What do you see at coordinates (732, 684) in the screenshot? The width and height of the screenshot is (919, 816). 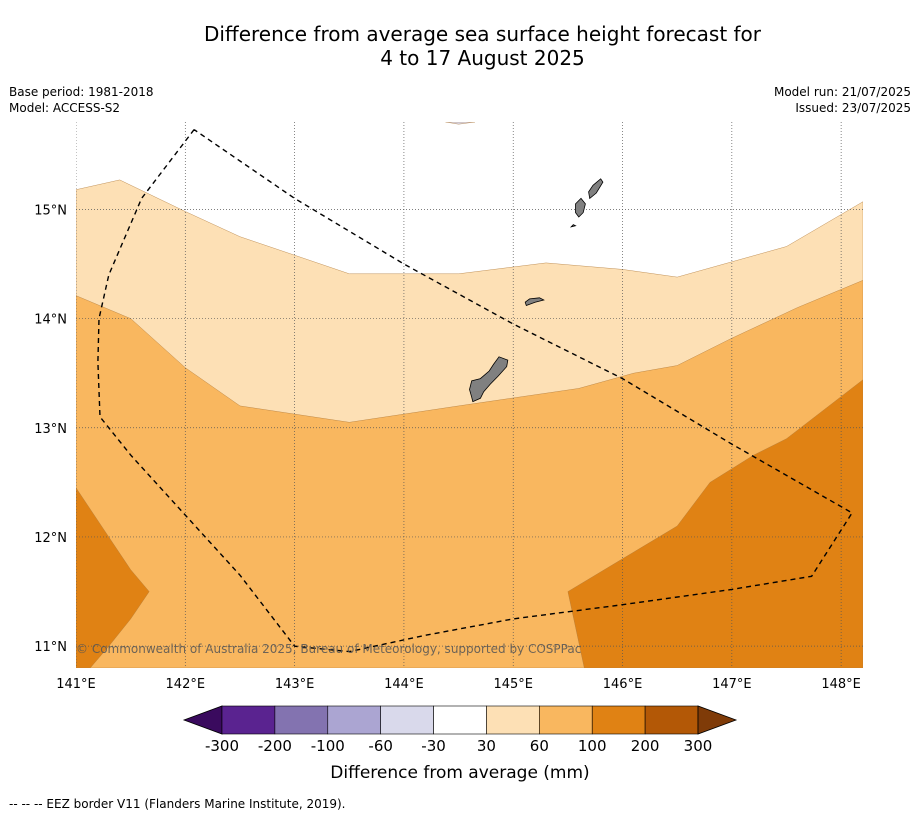 I see `lon-tick-label: 147°E` at bounding box center [732, 684].